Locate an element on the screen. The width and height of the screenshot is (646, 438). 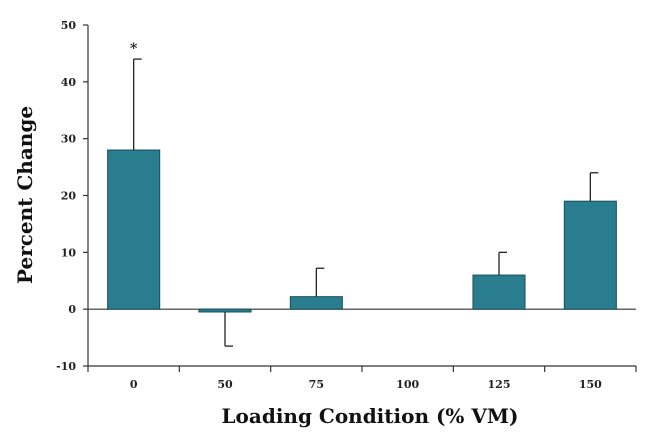
x-tick-label: 150 is located at coordinates (590, 384).